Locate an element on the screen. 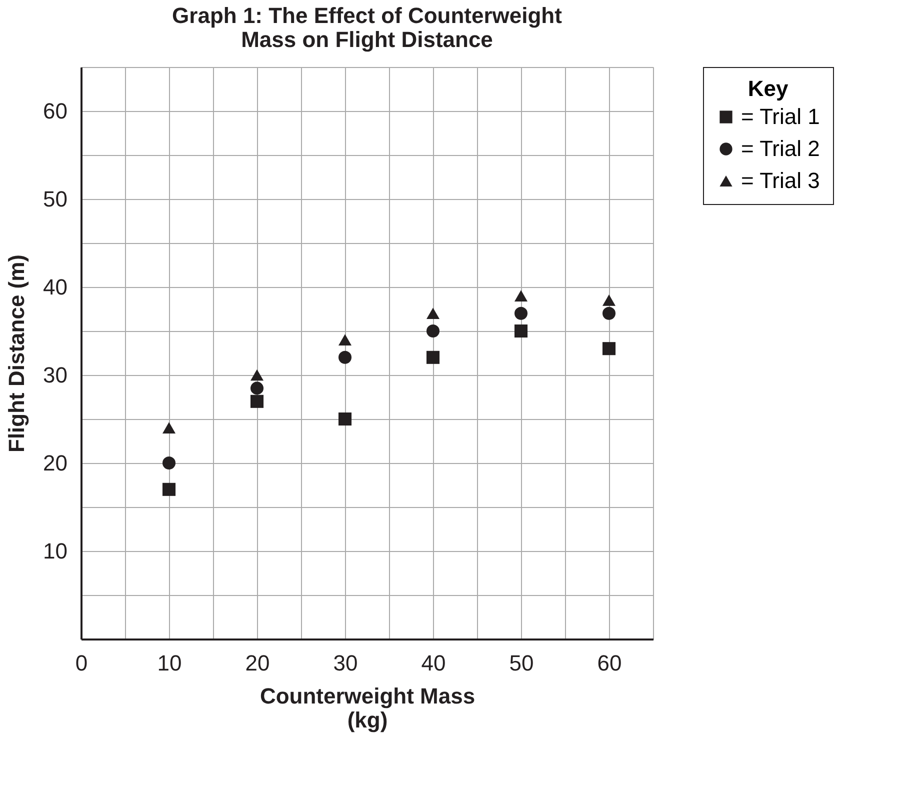 The image size is (898, 791). x-tick-label: 50 is located at coordinates (521, 663).